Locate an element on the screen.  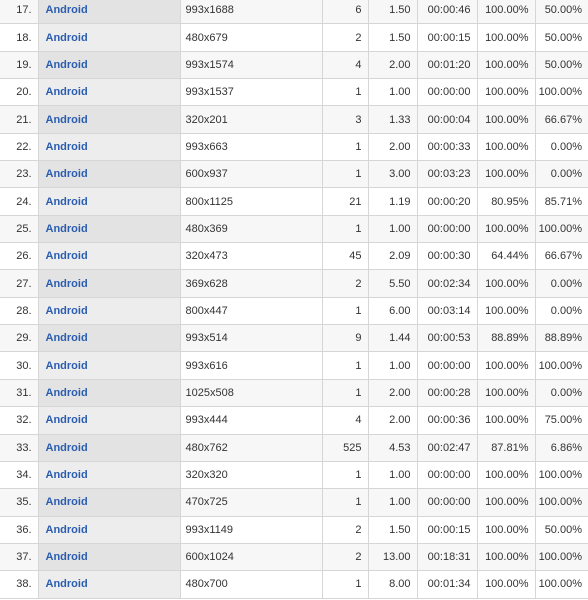
pages-per-session-value: 2.09 is located at coordinates (392, 256).